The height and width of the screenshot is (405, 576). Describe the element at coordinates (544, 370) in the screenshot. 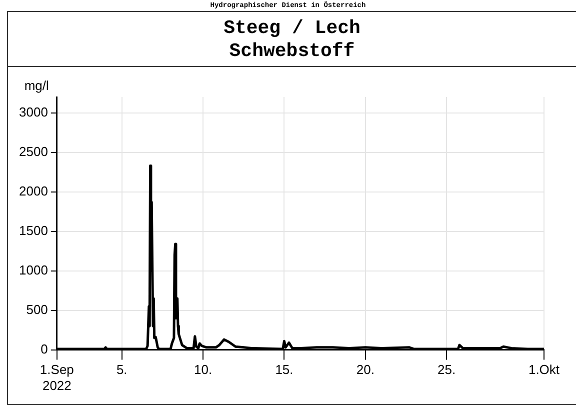

I see `x-tick-label: 1.Okt` at that location.